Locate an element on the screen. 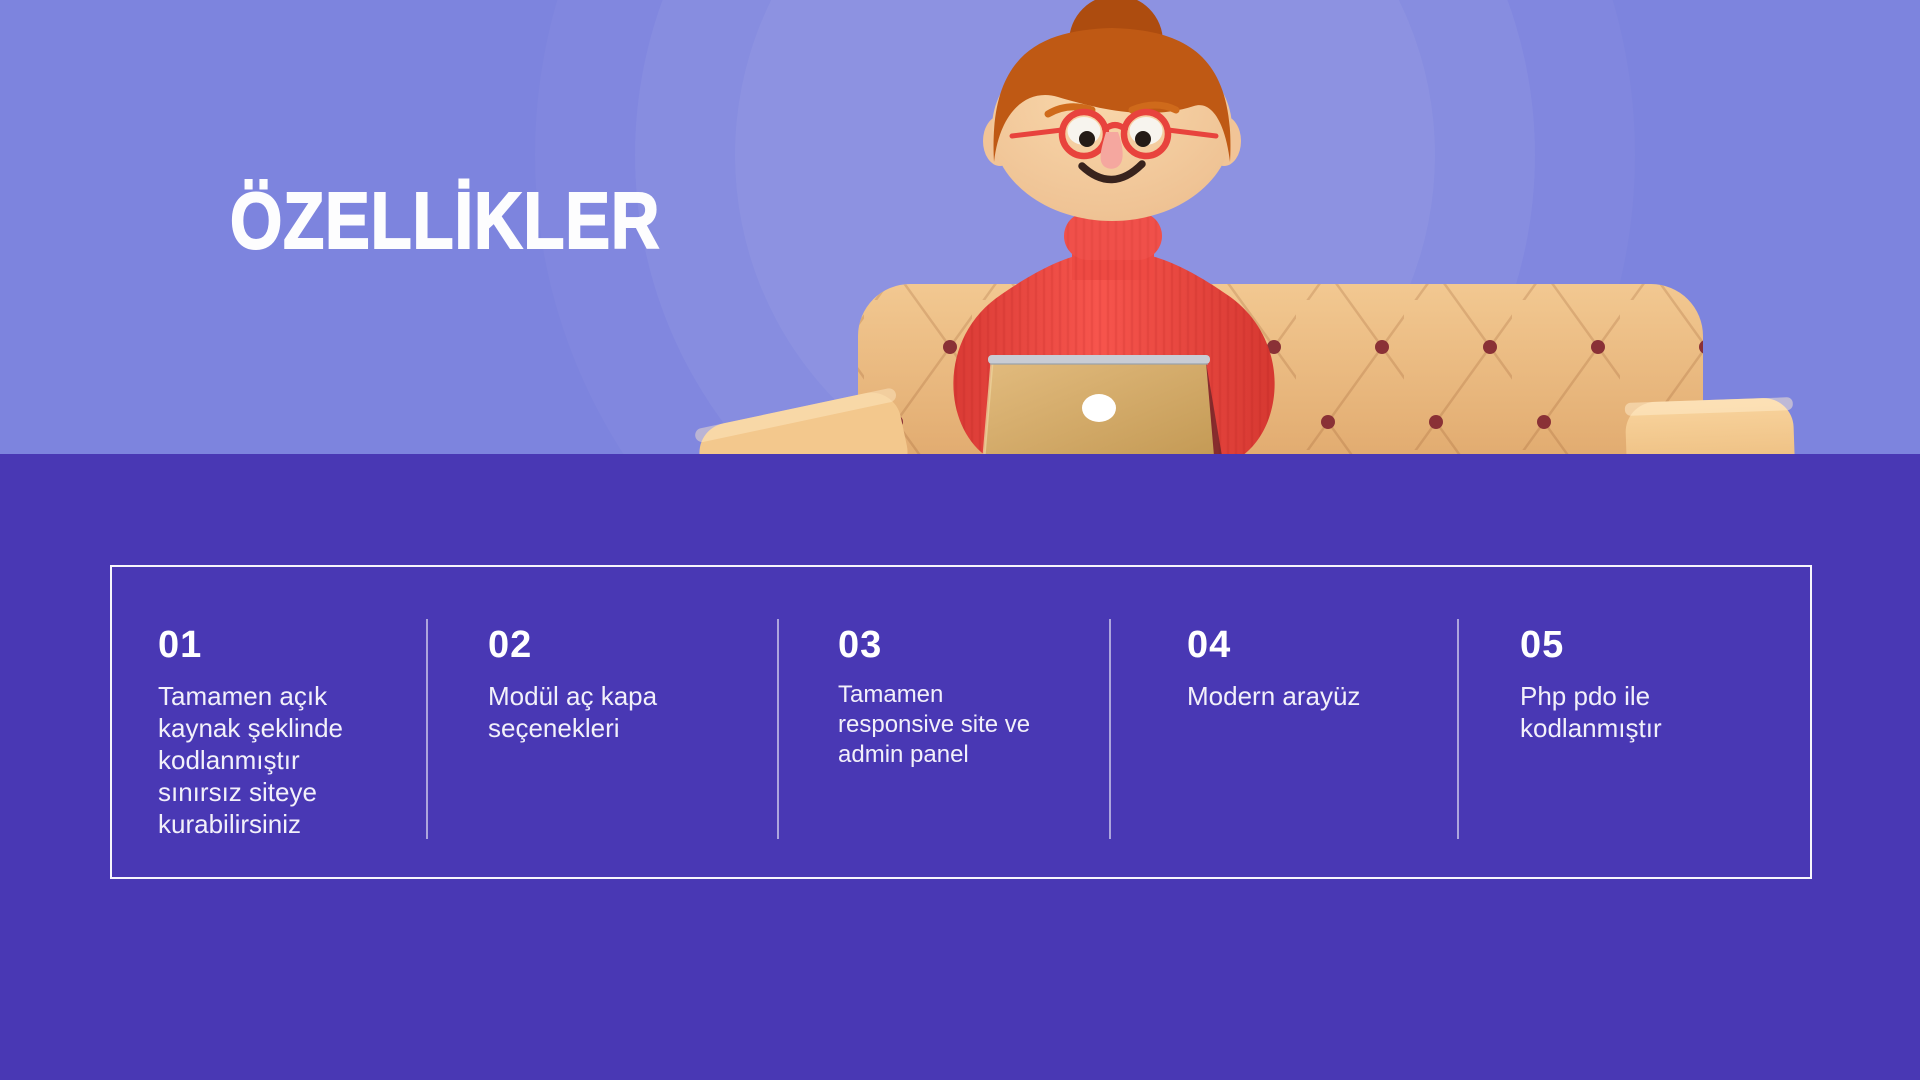 The height and width of the screenshot is (1080, 1920). feature-text: Modern arayüz is located at coordinates (1274, 696).